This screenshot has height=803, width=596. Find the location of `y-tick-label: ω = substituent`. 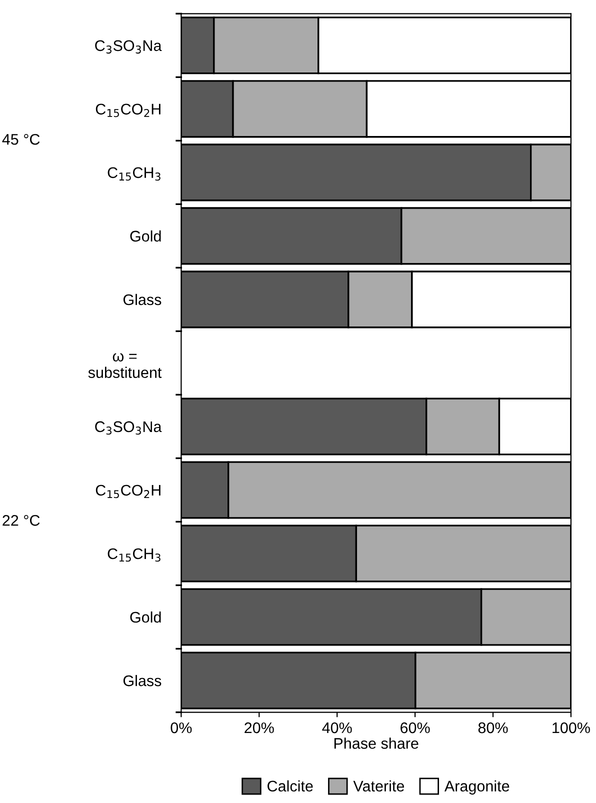

y-tick-label: ω = substituent is located at coordinates (125, 365).